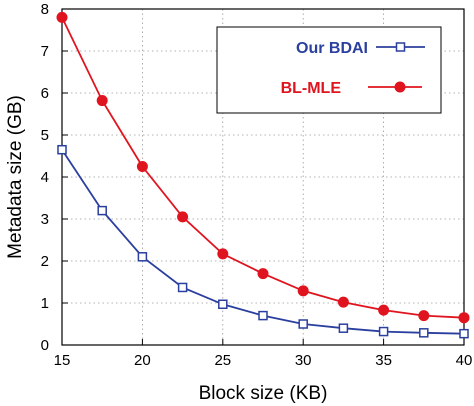 This screenshot has width=474, height=406. What do you see at coordinates (311, 88) in the screenshot?
I see `legend-label-bl-mle: BL-MLE` at bounding box center [311, 88].